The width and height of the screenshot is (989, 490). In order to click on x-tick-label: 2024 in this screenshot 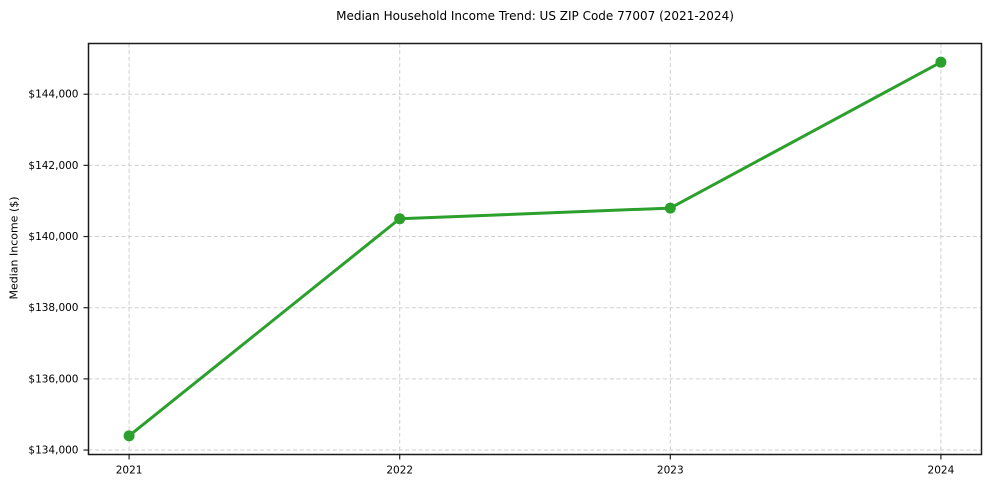, I will do `click(941, 471)`.